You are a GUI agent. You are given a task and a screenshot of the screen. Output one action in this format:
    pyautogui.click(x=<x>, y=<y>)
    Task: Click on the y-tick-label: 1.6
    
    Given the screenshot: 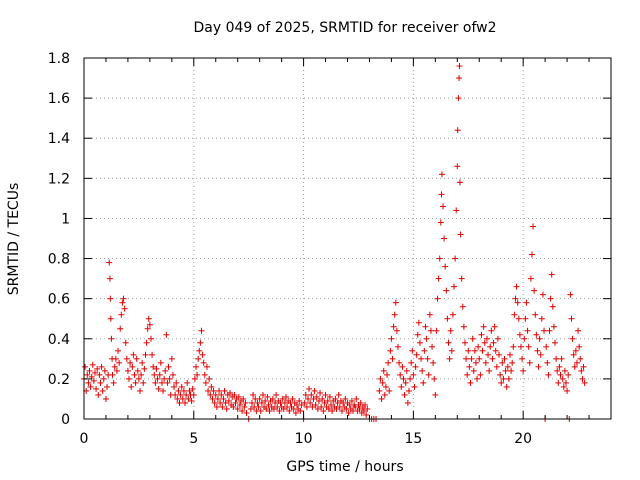 What is the action you would take?
    pyautogui.click(x=59, y=99)
    